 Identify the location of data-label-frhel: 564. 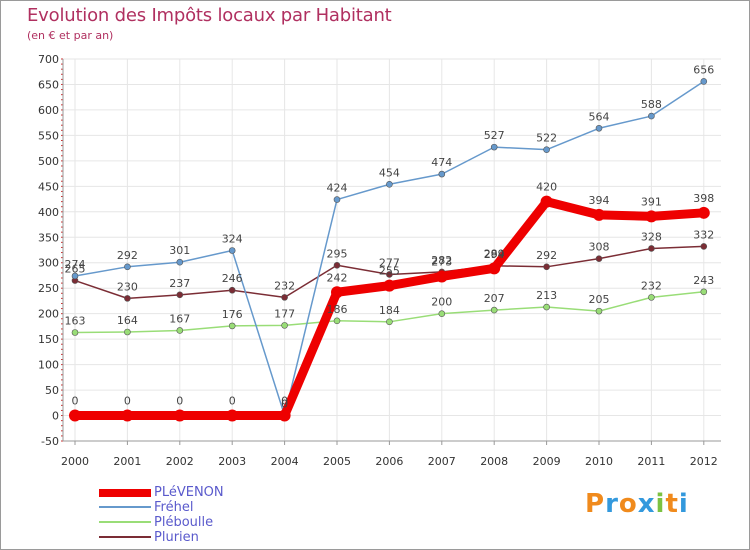
(599, 116).